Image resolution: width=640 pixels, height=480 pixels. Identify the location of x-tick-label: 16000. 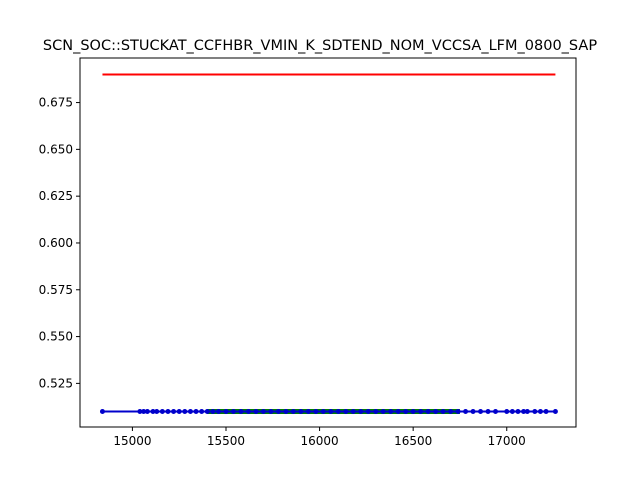
(319, 441).